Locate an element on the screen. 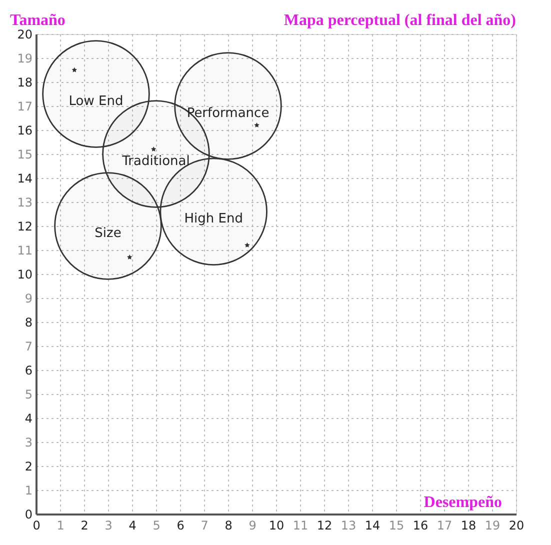 This screenshot has height=545, width=551. y-tick-label: 9 is located at coordinates (28, 299).